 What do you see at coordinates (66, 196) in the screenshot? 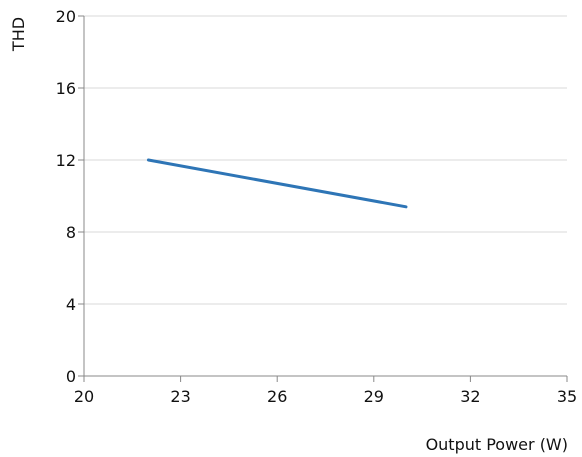
I see `y-tick-labels: 0 4 8 12 16 20` at bounding box center [66, 196].